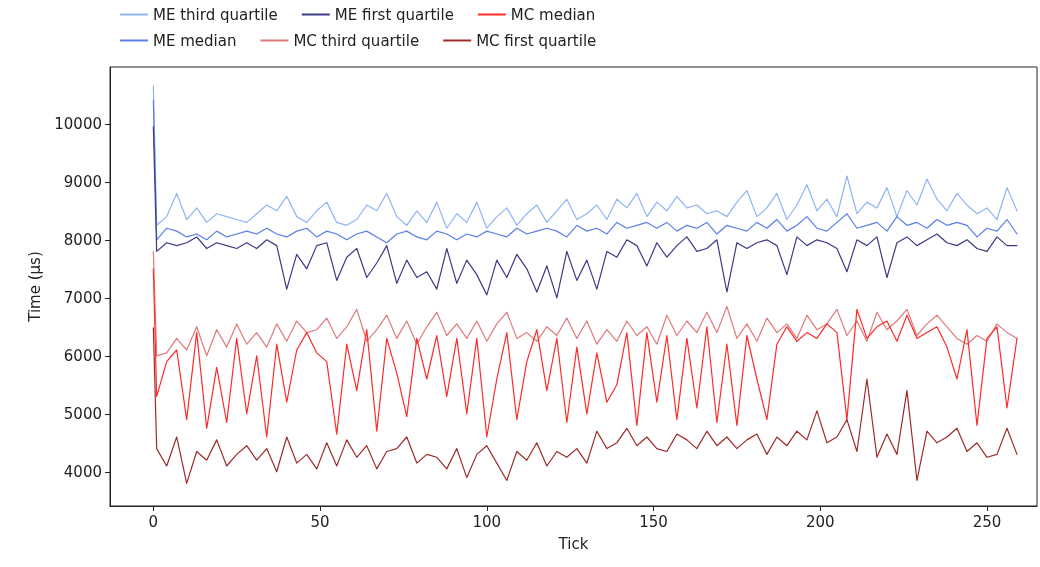 This screenshot has width=1040, height=567. What do you see at coordinates (553, 14) in the screenshot?
I see `legend-label: MC median` at bounding box center [553, 14].